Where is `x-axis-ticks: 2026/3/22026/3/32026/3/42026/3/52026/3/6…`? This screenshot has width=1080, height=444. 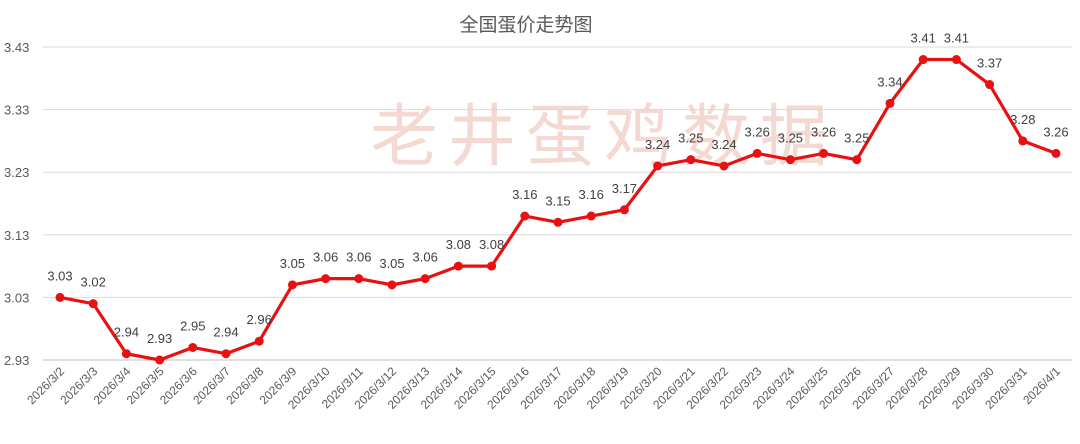
x-axis-ticks: 2026/3/22026/3/32026/3/42026/3/52026/3/6… is located at coordinates (543, 388).